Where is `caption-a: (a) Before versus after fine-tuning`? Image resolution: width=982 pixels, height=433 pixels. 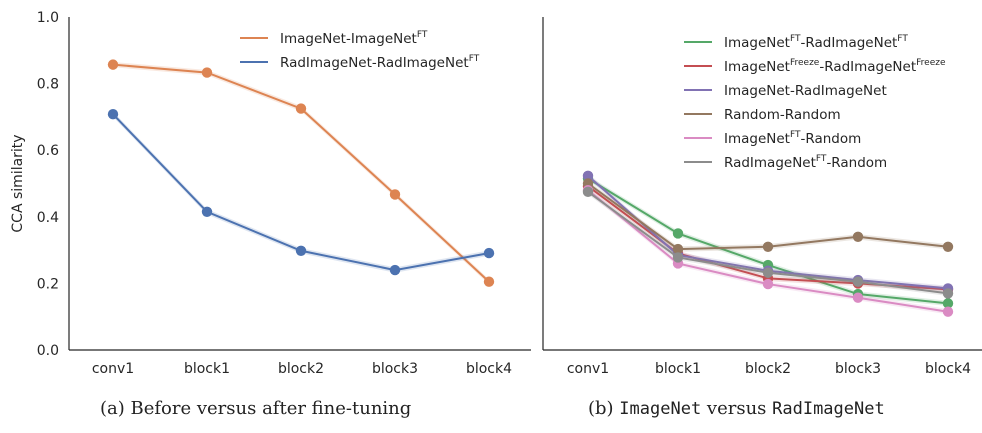 caption-a: (a) Before versus after fine-tuning is located at coordinates (255, 408).